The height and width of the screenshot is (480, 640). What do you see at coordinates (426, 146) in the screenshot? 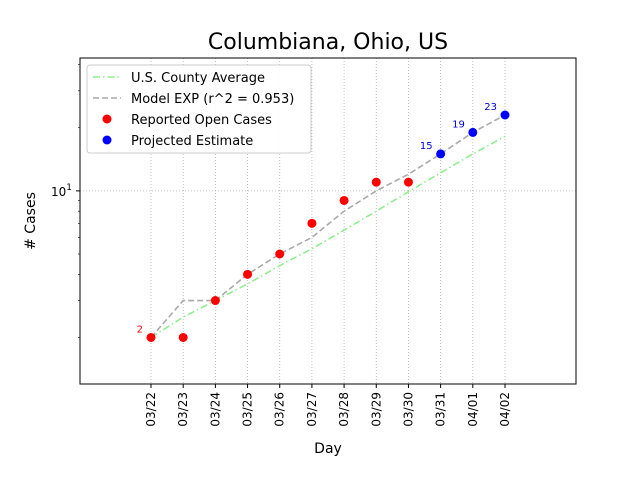
I see `data-label: 15` at bounding box center [426, 146].